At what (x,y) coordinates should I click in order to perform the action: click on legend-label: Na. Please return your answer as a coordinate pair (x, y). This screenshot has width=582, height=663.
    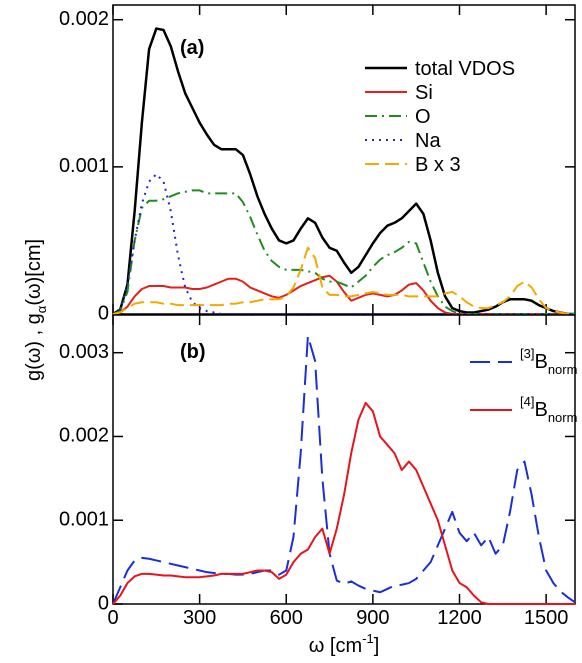
    Looking at the image, I should click on (428, 141).